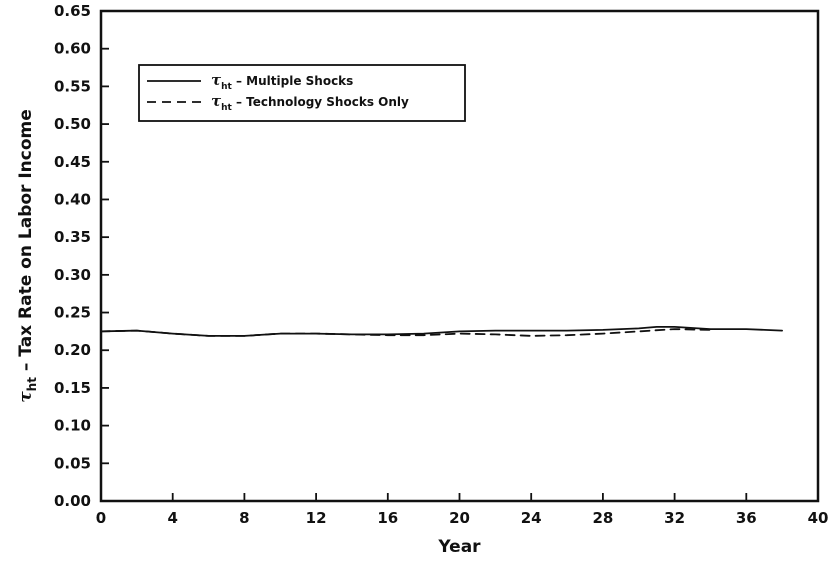  Describe the element at coordinates (26, 243) in the screenshot. I see `y-axis-title-text: – Tax Rate on Labor Income` at that location.